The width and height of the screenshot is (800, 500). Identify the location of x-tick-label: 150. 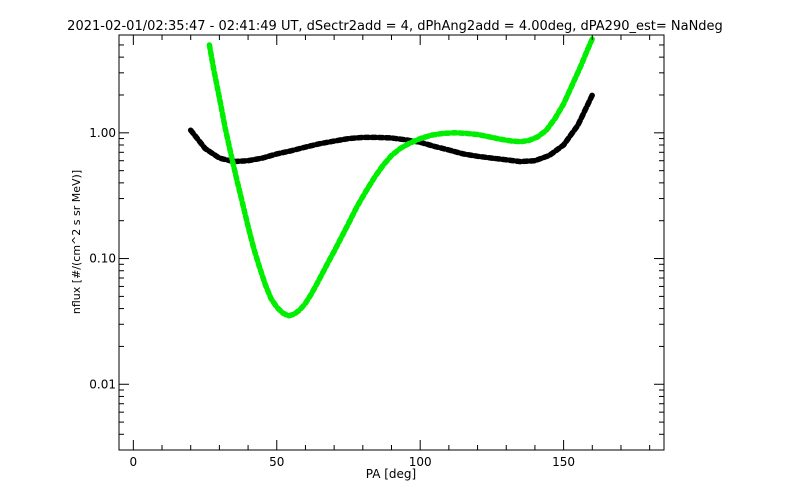
(563, 462).